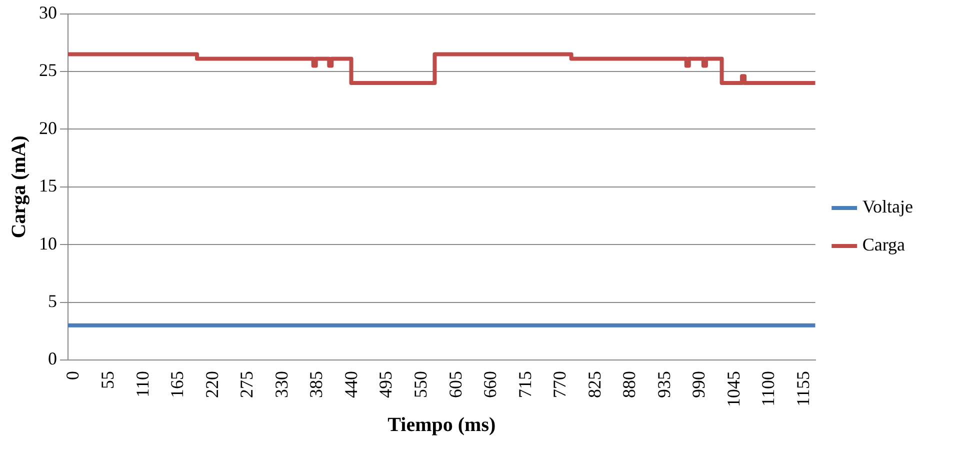  What do you see at coordinates (768, 388) in the screenshot?
I see `x-tick-label: 1100` at bounding box center [768, 388].